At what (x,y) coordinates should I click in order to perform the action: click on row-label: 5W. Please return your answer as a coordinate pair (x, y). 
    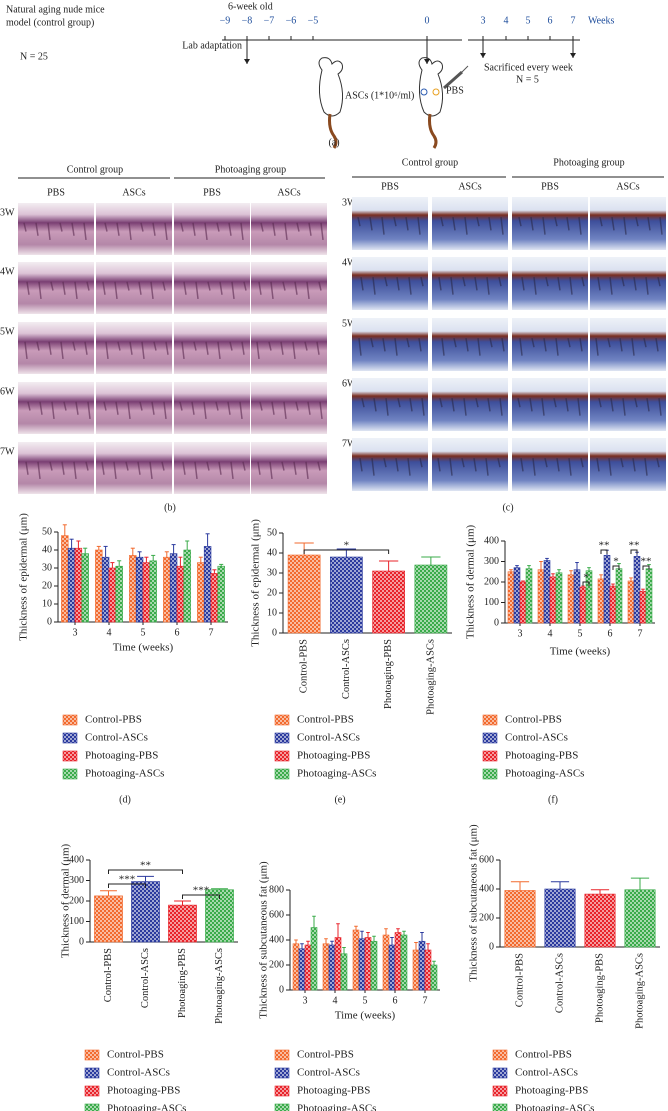
    Looking at the image, I should click on (349, 323).